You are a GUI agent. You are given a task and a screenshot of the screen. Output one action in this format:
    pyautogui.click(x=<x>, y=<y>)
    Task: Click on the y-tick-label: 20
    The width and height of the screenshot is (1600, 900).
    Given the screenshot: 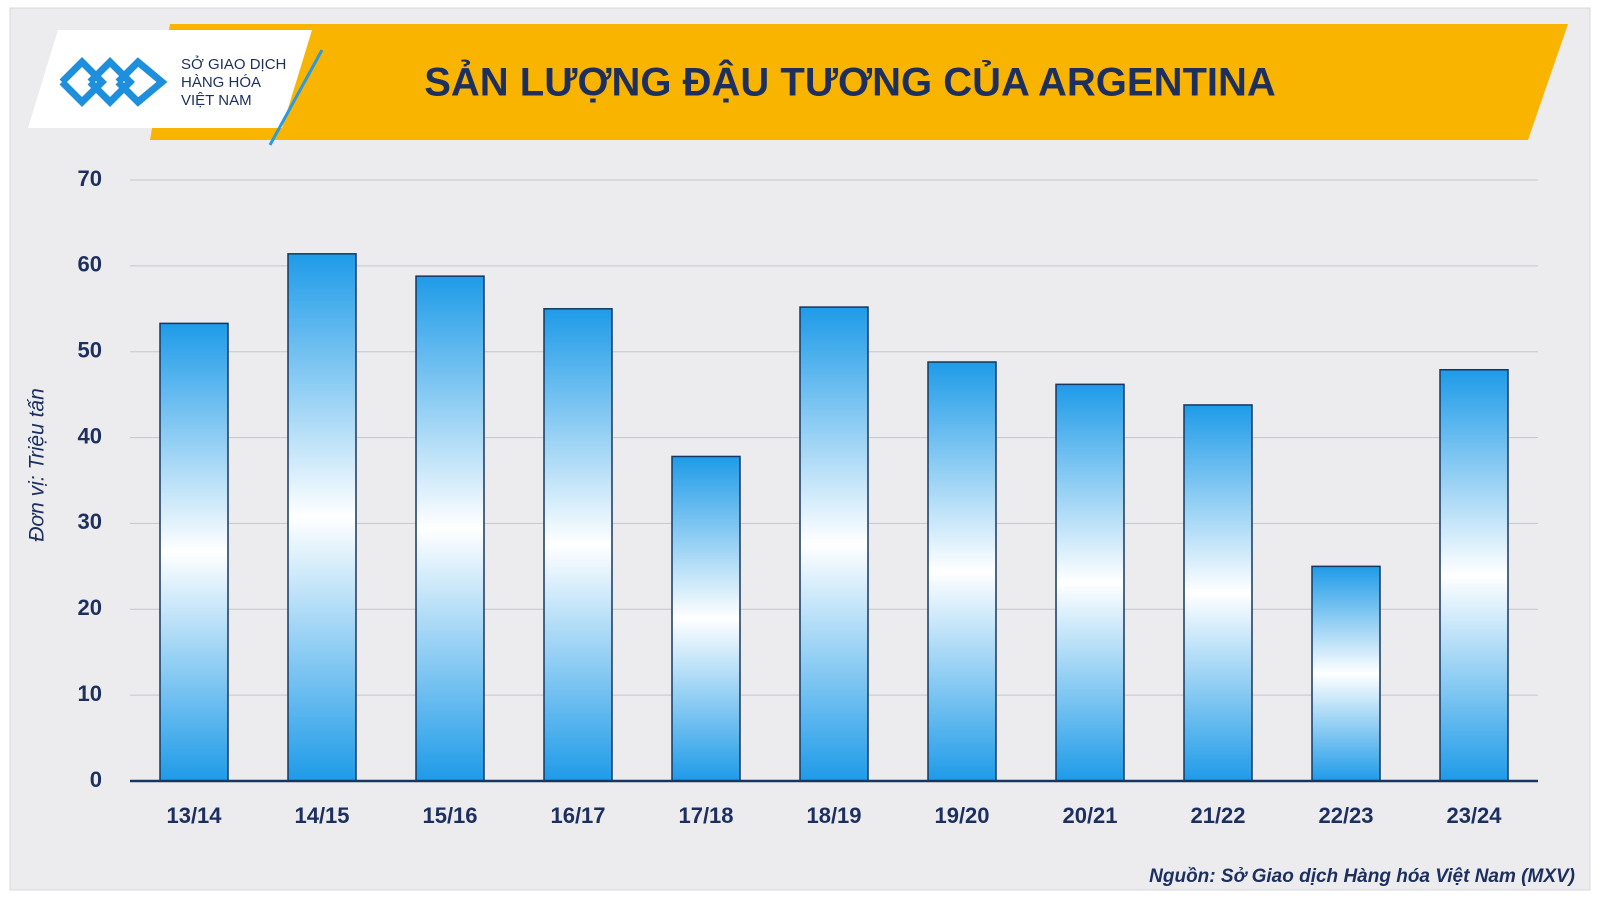 What is the action you would take?
    pyautogui.click(x=90, y=607)
    